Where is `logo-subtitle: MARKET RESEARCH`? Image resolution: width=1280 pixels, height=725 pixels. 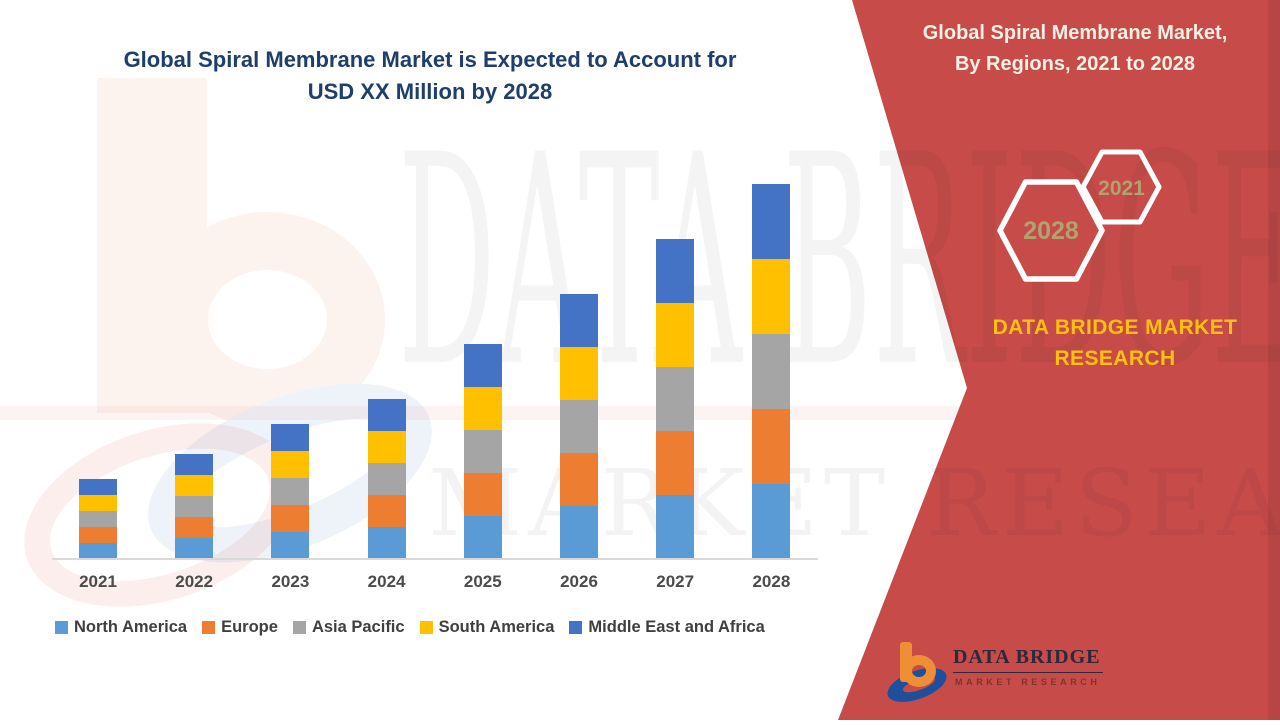 logo-subtitle: MARKET RESEARCH is located at coordinates (1028, 682).